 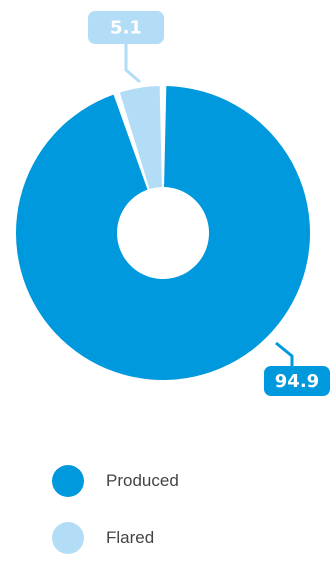 What do you see at coordinates (142, 480) in the screenshot?
I see `legend-label-produced: Produced` at bounding box center [142, 480].